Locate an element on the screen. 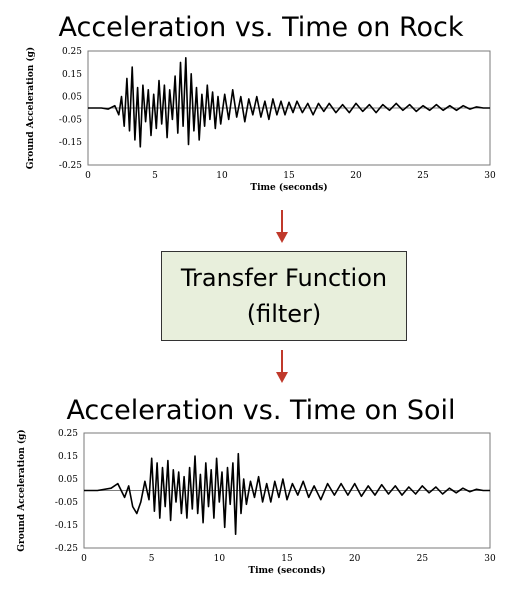 This screenshot has height=598, width=522. filter-box-line1: Transfer Function is located at coordinates (284, 278).